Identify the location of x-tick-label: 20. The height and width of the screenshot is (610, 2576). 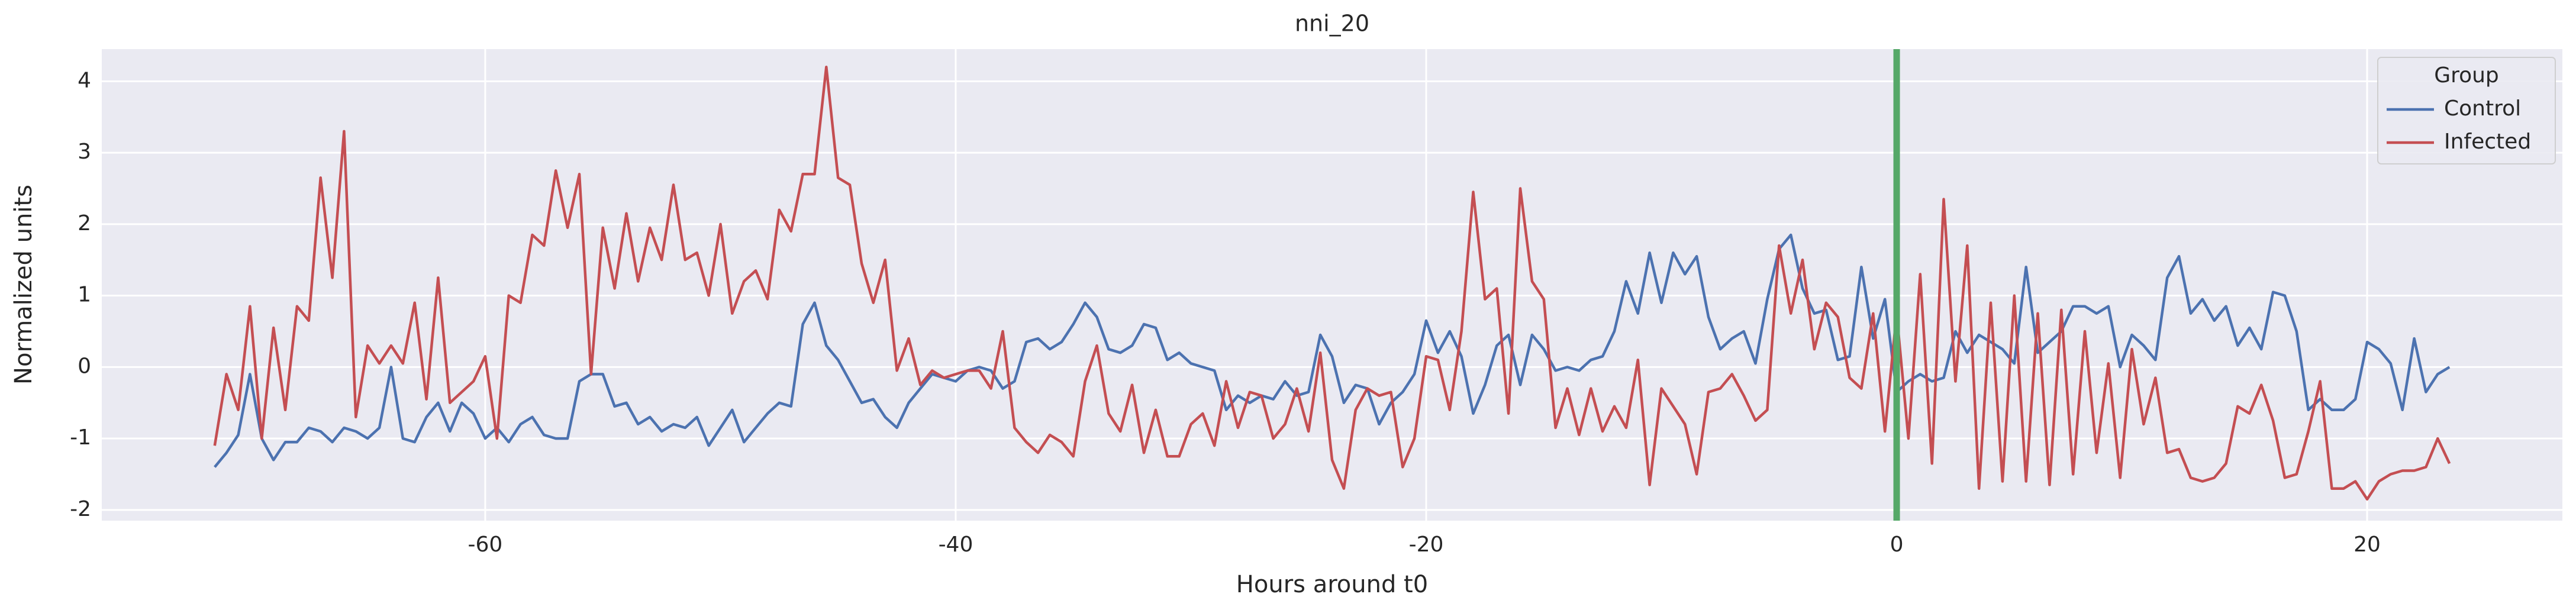
(2367, 544).